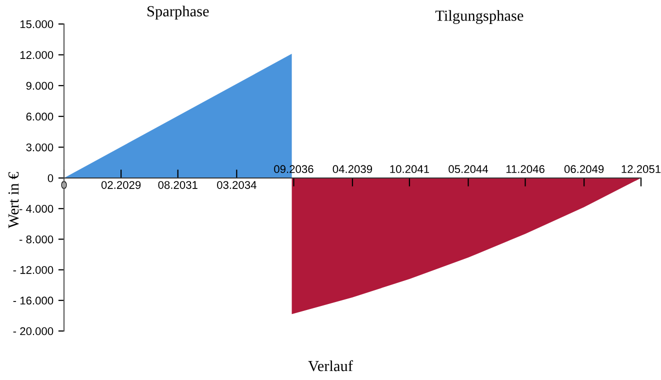 The width and height of the screenshot is (661, 380). What do you see at coordinates (13, 200) in the screenshot?
I see `y-axis-title: Wert in €` at bounding box center [13, 200].